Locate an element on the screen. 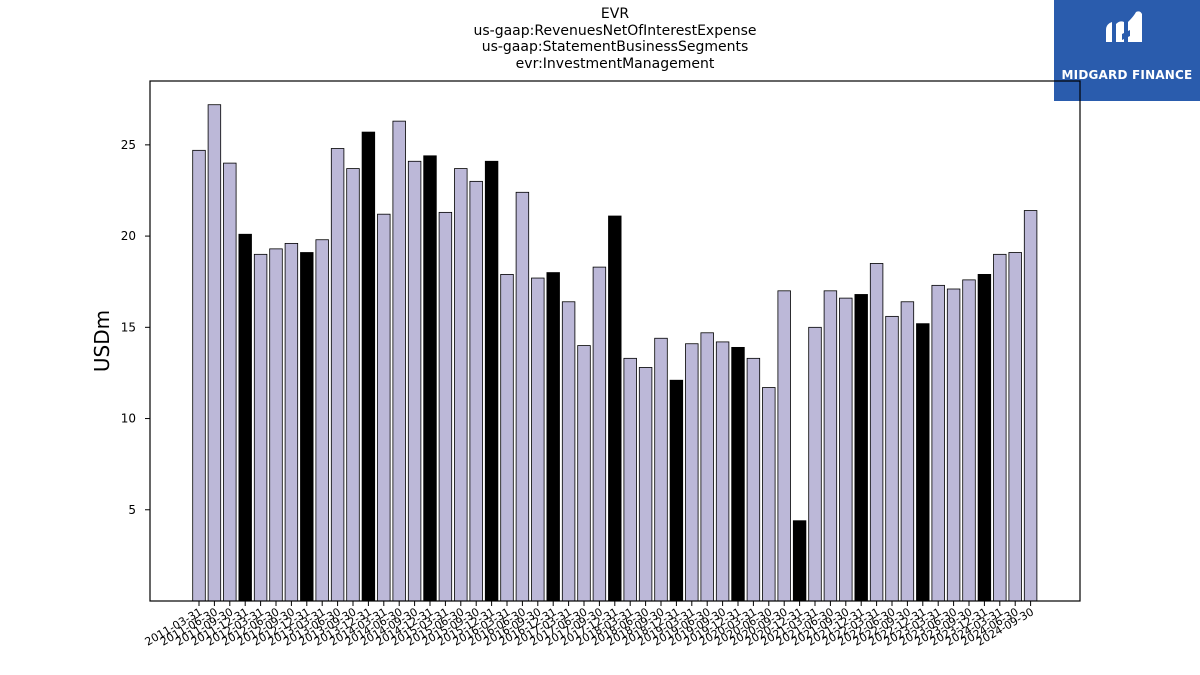 The height and width of the screenshot is (675, 1200). y-axis-label: USDm is located at coordinates (102, 341).